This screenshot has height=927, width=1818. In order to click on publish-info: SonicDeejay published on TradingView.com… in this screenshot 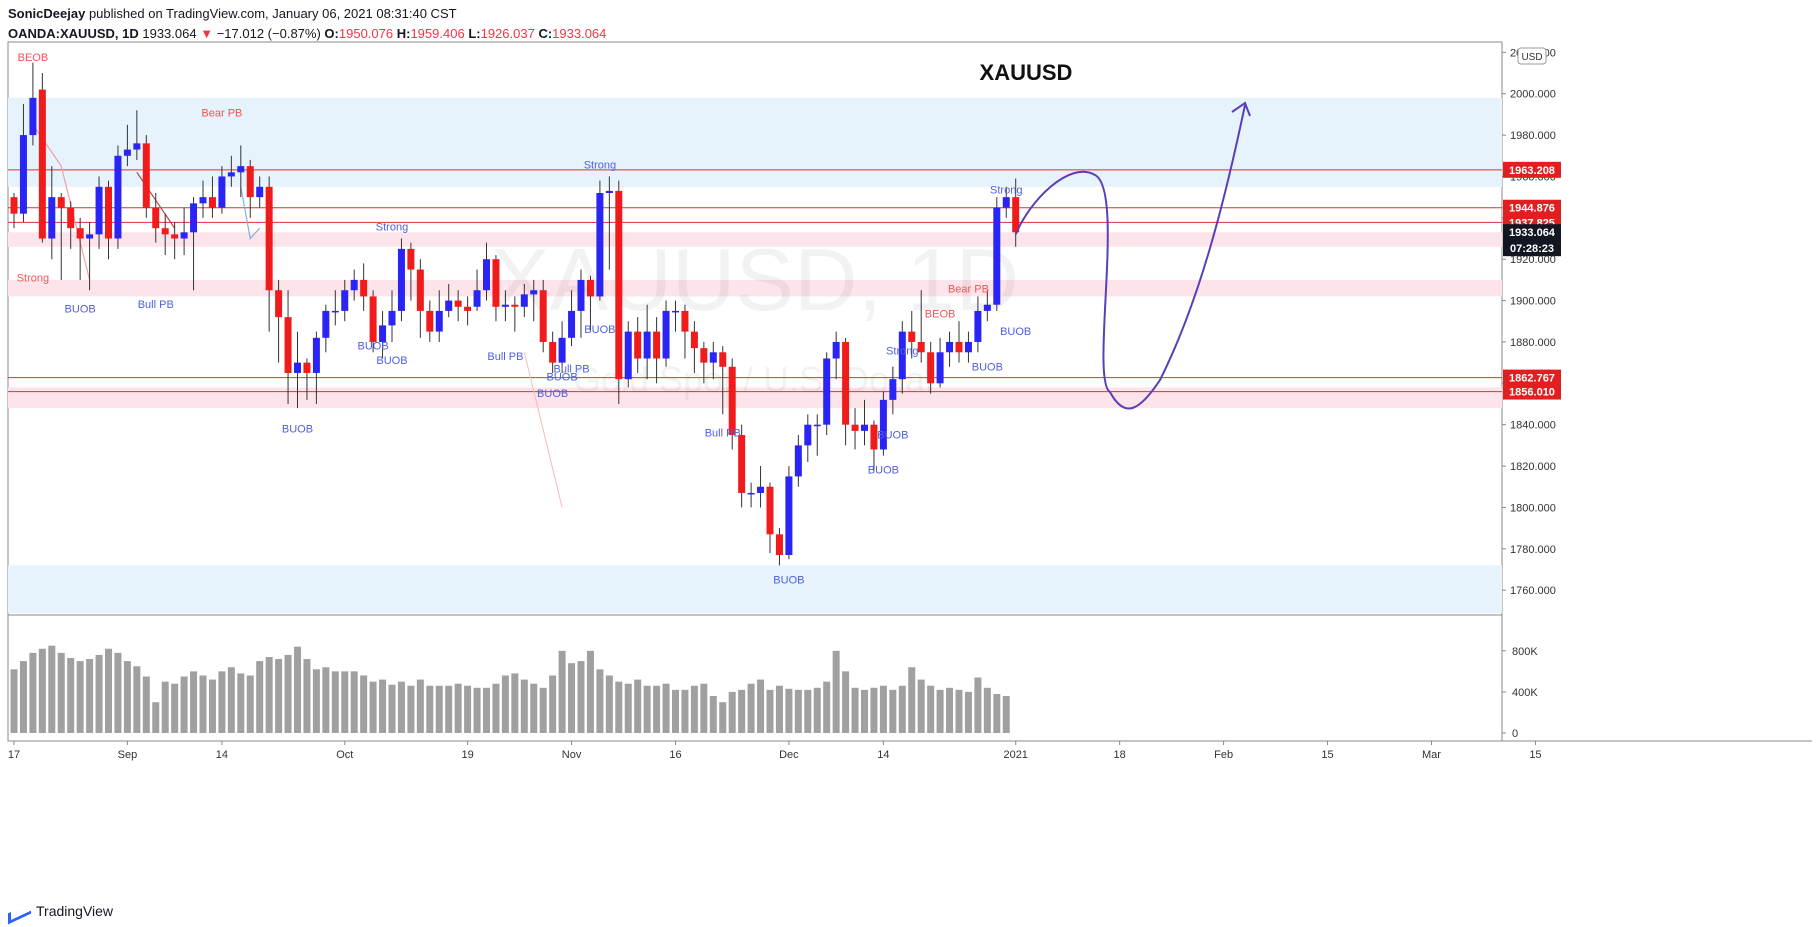, I will do `click(232, 13)`.